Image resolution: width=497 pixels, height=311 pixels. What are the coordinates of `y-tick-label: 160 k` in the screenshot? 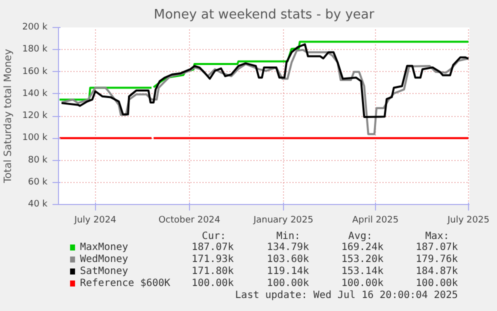 It's located at (35, 71).